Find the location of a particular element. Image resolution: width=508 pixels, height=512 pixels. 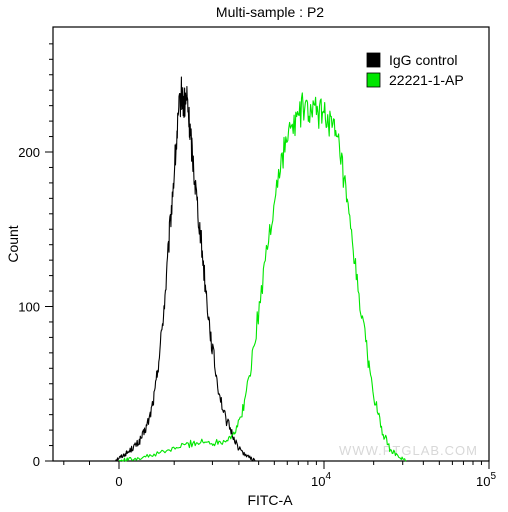

chart-title: Multi-sample : P2 is located at coordinates (270, 12).